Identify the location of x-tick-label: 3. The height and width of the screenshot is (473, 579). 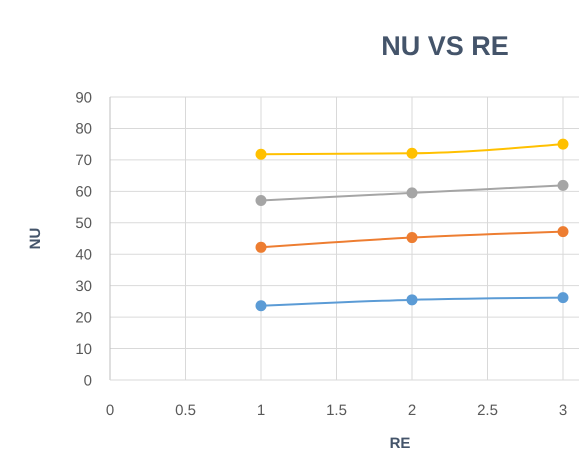
(563, 410).